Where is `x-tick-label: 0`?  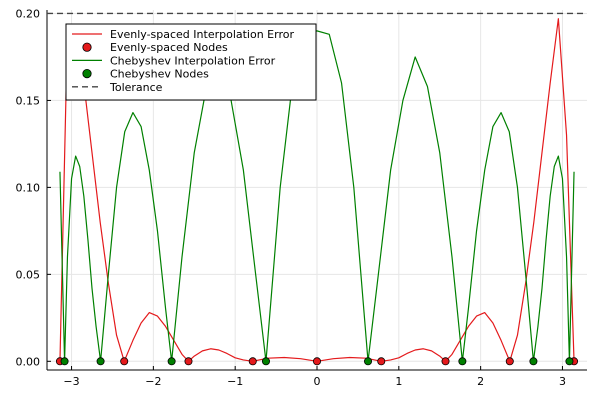
x-tick-label: 0 is located at coordinates (317, 381).